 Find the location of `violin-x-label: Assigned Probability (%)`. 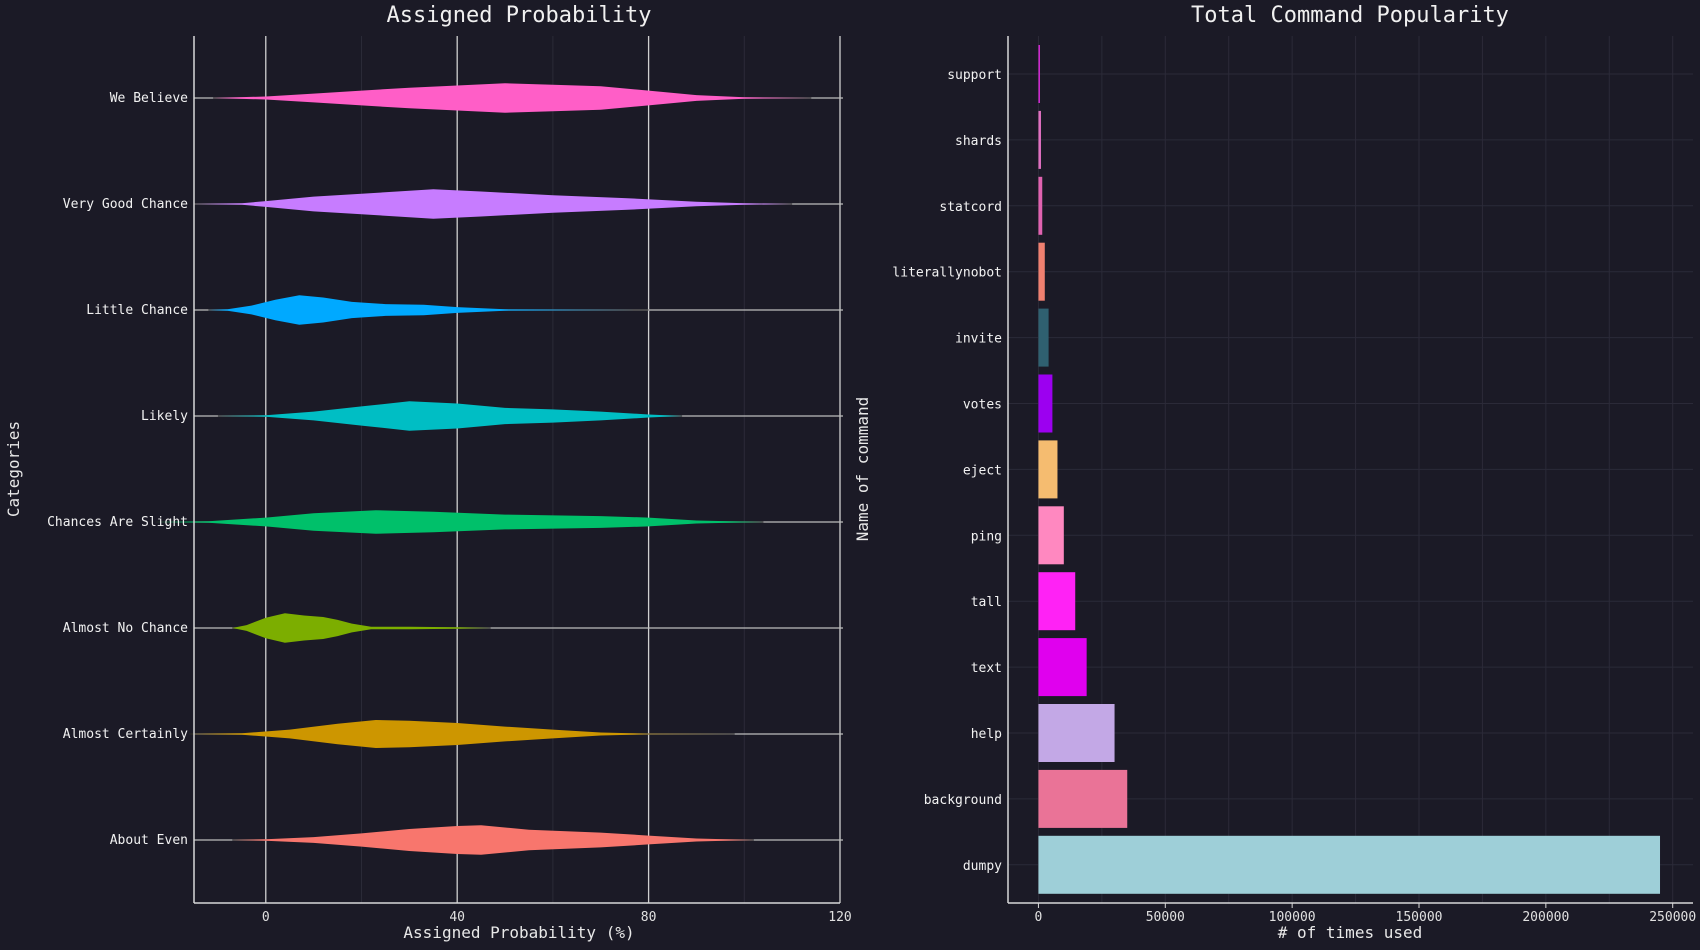

violin-x-label: Assigned Probability (%) is located at coordinates (518, 932).